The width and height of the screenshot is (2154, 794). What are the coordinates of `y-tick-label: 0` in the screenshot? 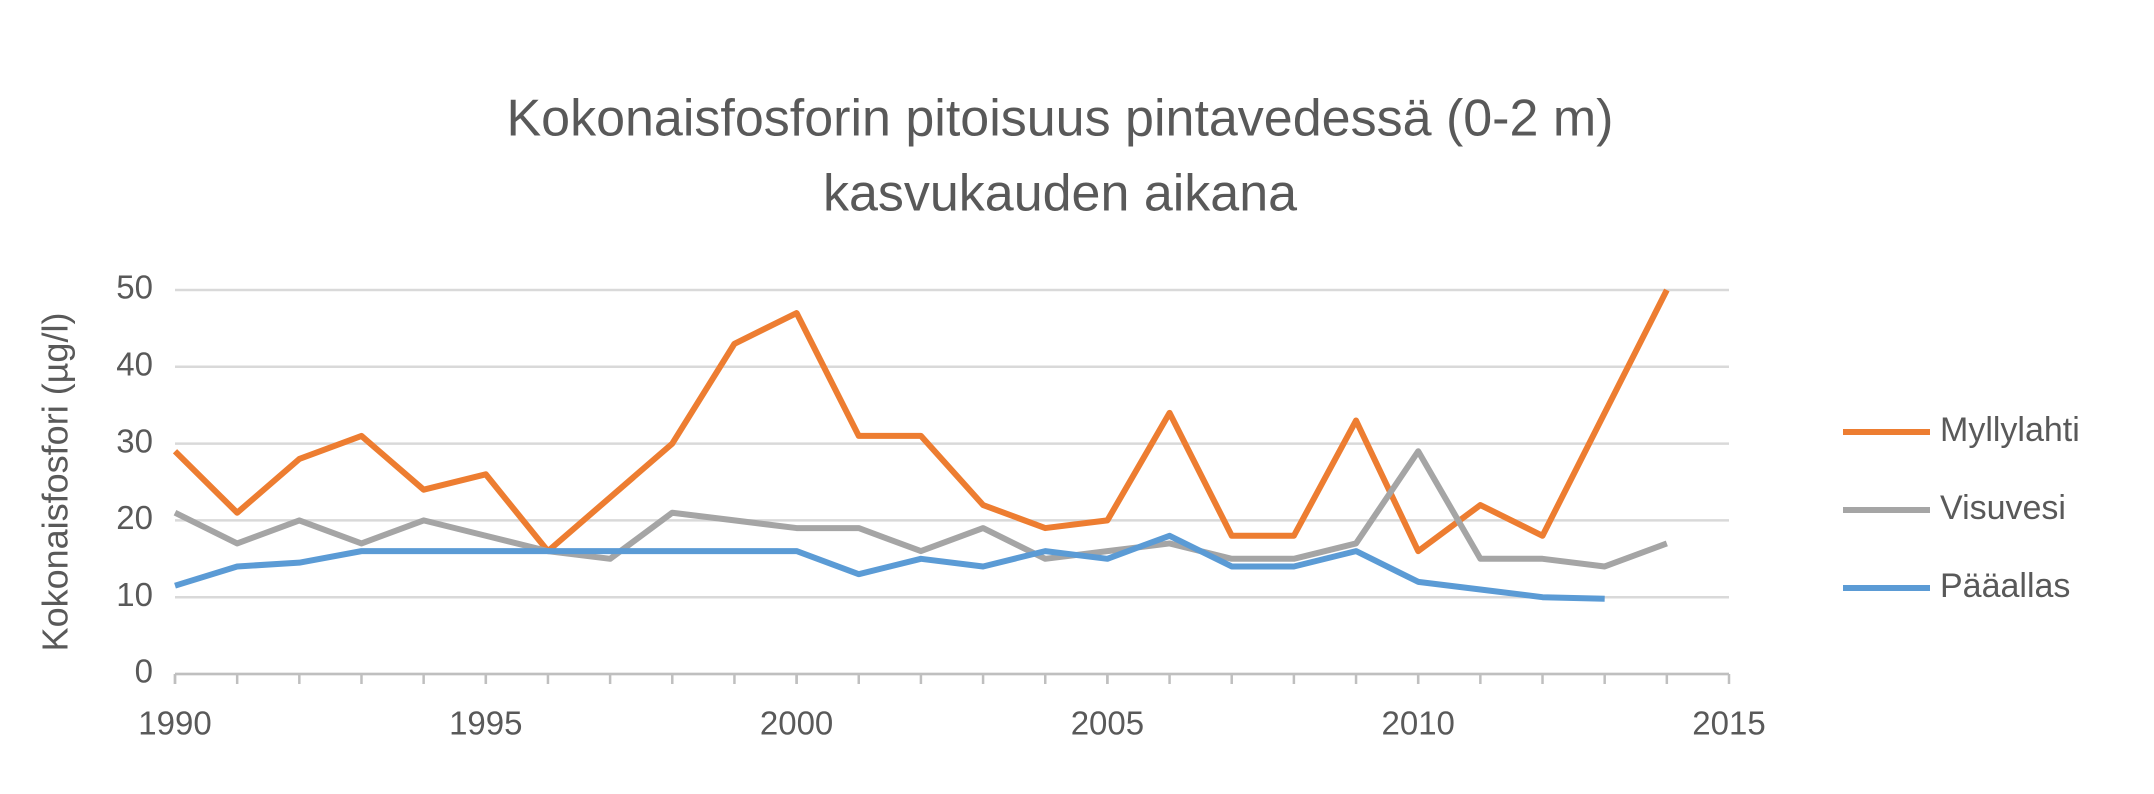 It's located at (144, 671).